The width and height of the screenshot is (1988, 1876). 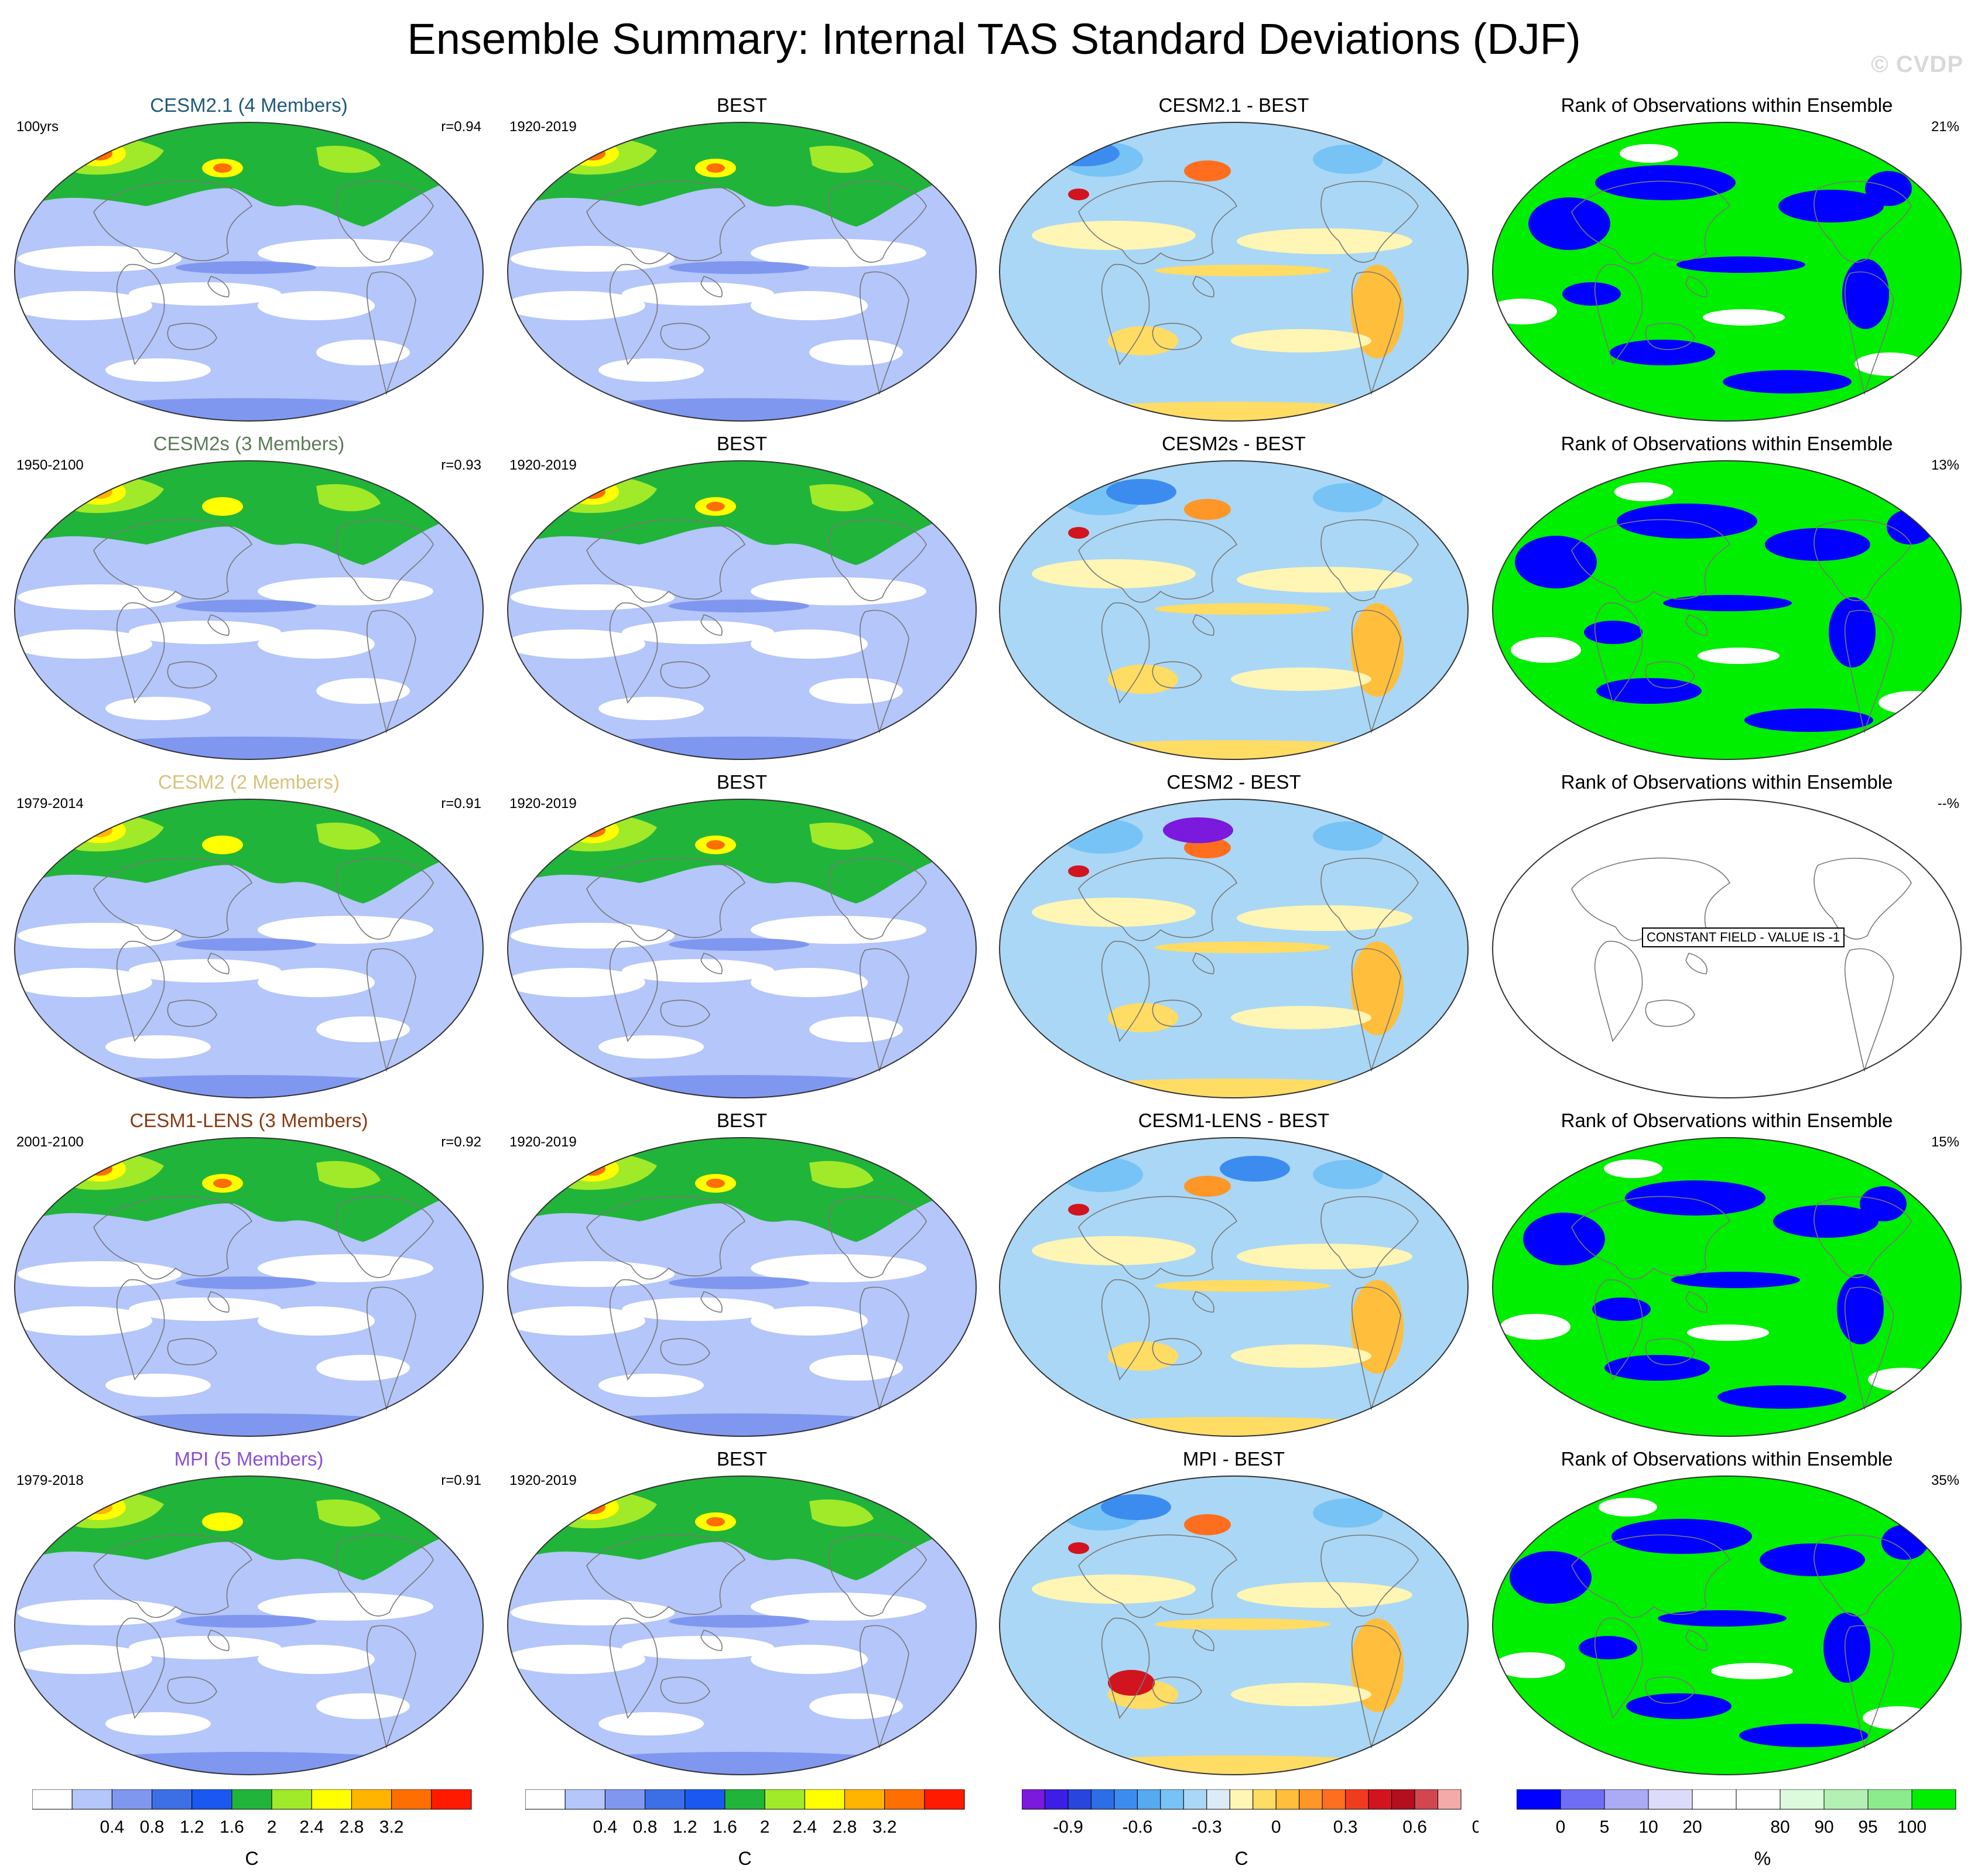 What do you see at coordinates (246, 606) in the screenshot?
I see `enso-band` at bounding box center [246, 606].